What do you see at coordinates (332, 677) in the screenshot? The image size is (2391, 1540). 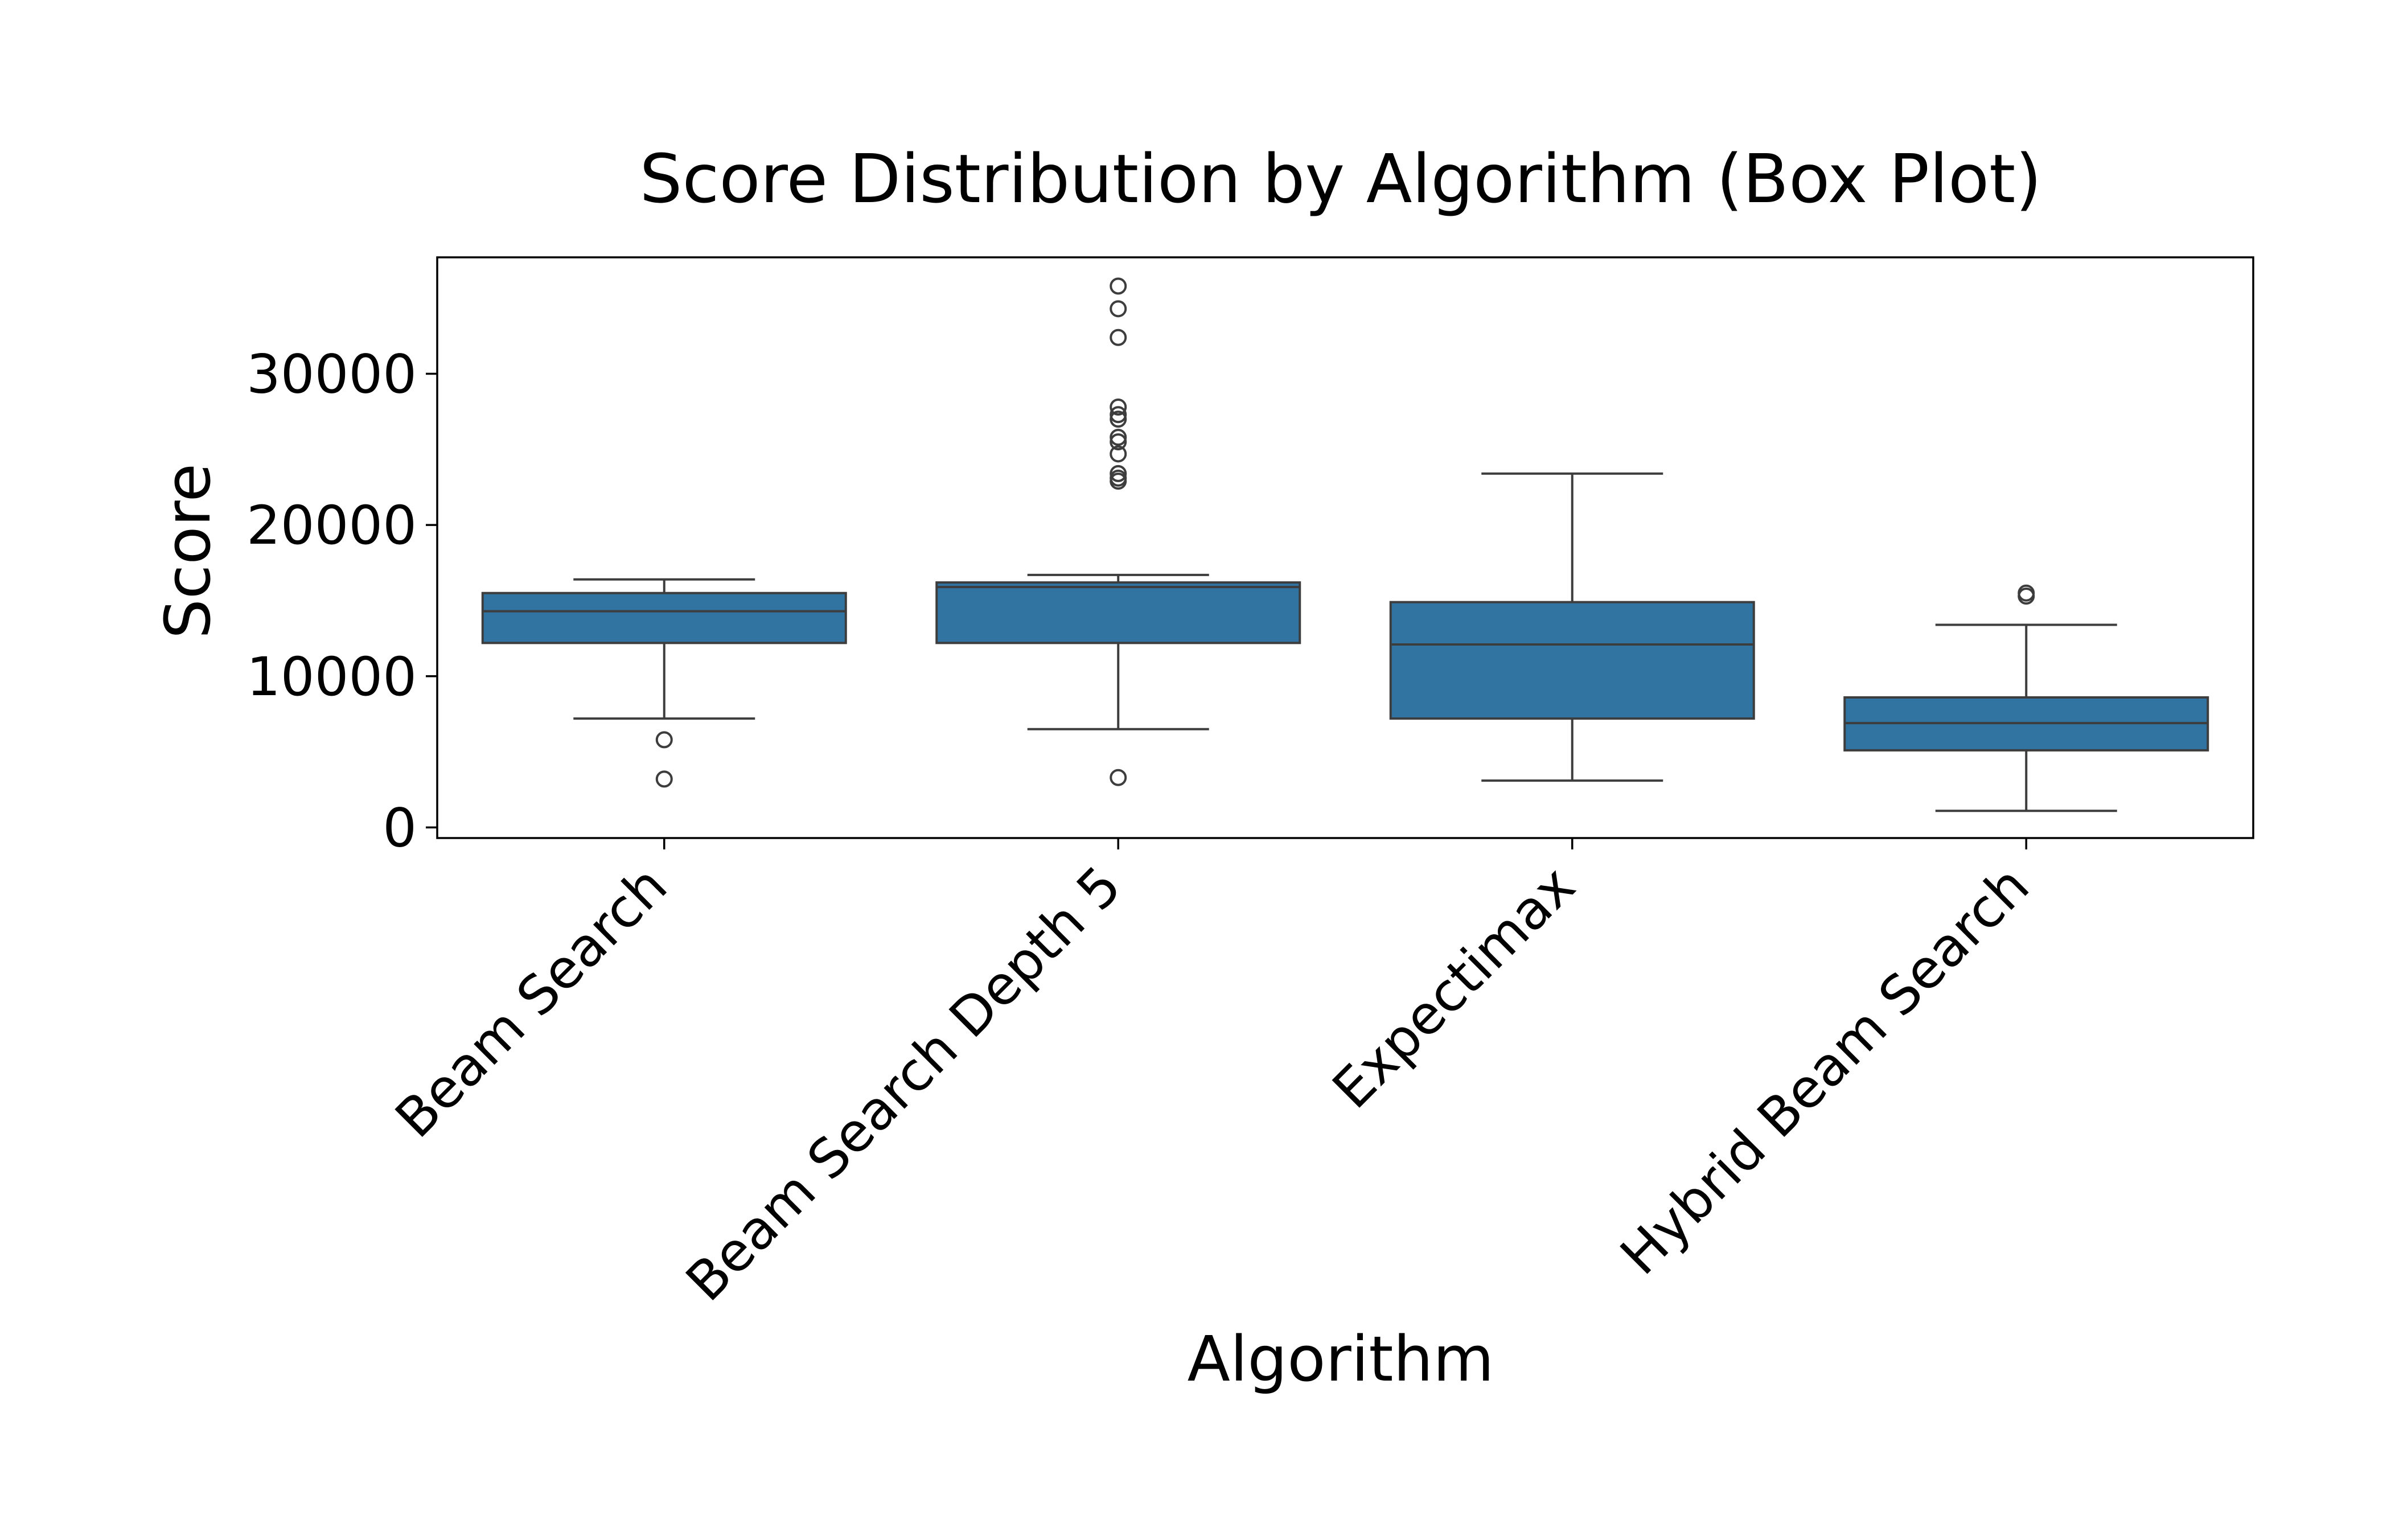 I see `y-tick-label: 10000` at bounding box center [332, 677].